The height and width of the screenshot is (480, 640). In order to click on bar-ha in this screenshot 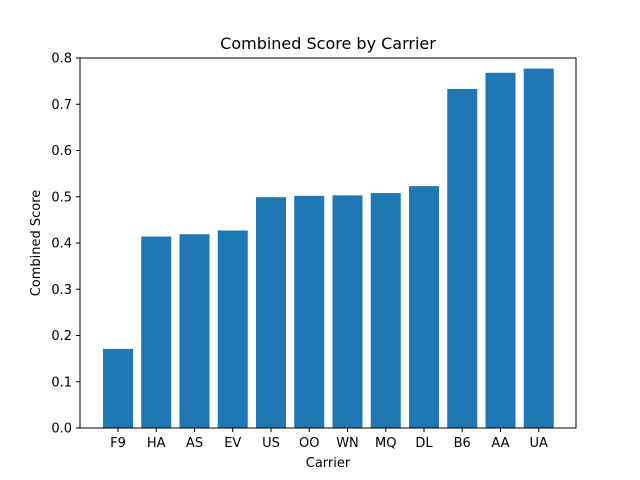, I will do `click(156, 332)`.